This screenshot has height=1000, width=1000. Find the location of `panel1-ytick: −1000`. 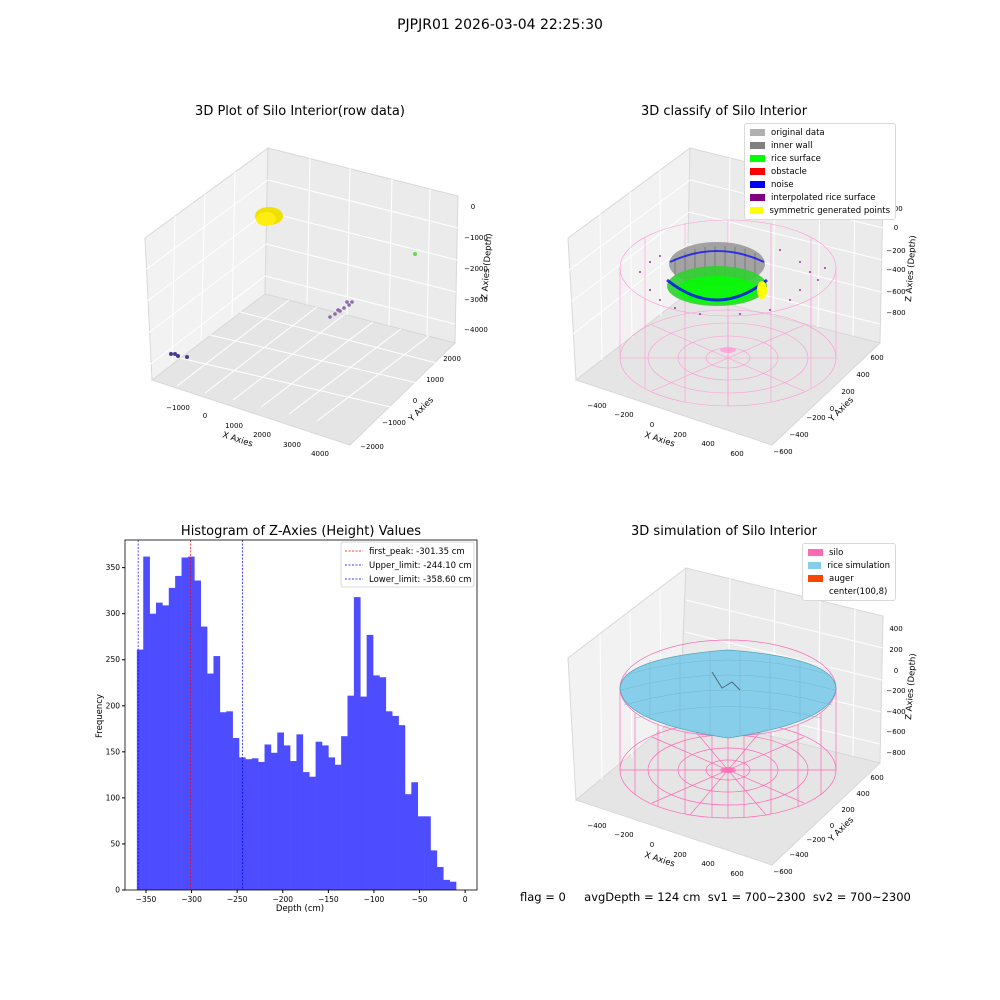

panel1-ytick: −1000 is located at coordinates (394, 423).